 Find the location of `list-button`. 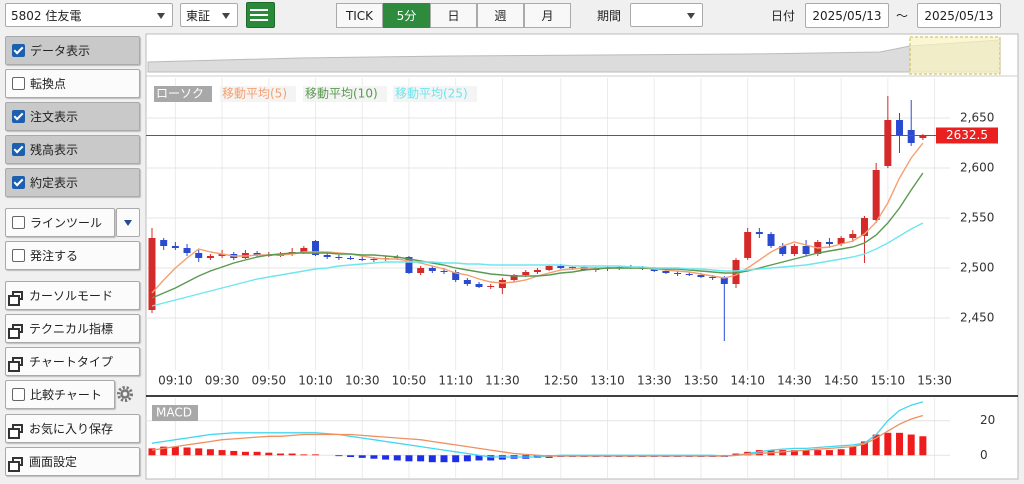

list-button is located at coordinates (260, 15).